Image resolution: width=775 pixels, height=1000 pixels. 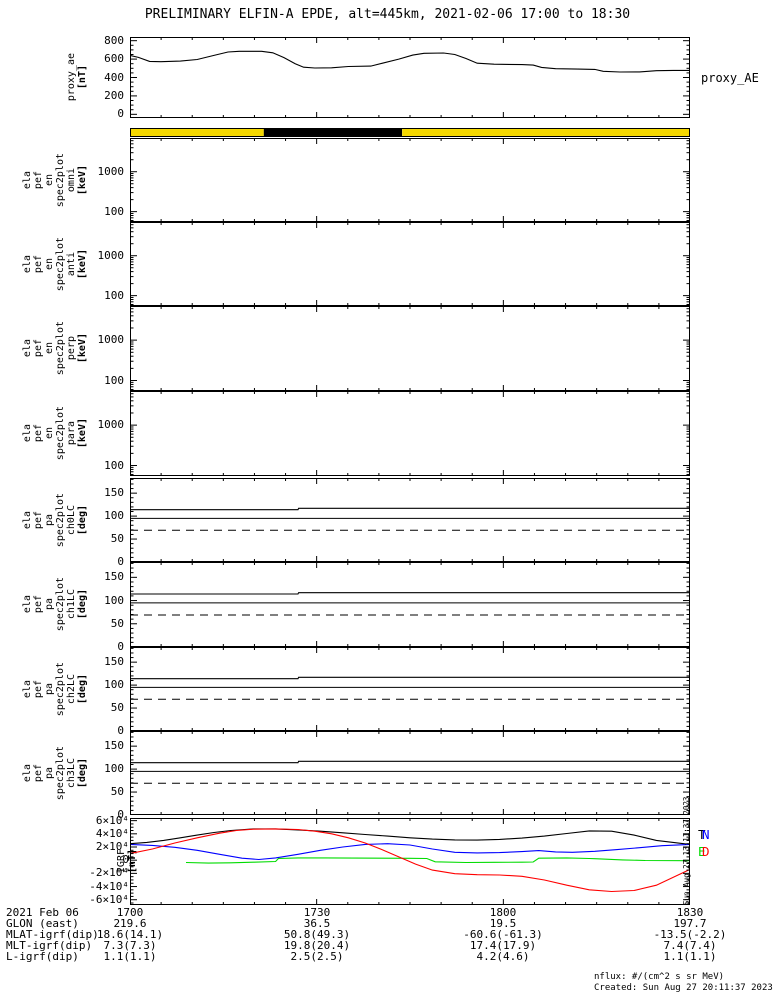 I want to click on annotation-row: GLON (east) 219.6 36.5 19.5 197.7, so click(x=387, y=923).